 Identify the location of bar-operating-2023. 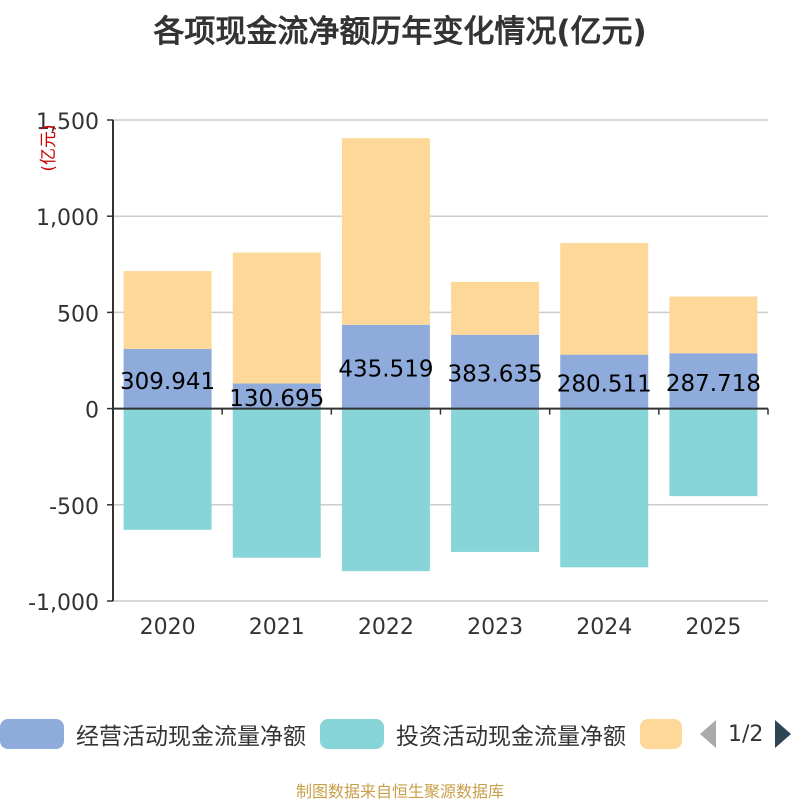
(495, 371).